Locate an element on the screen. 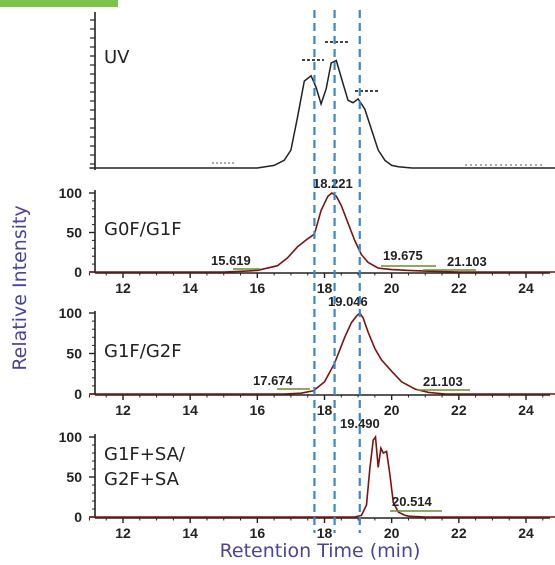  p2-peak-label-c: 21.103 is located at coordinates (467, 261).